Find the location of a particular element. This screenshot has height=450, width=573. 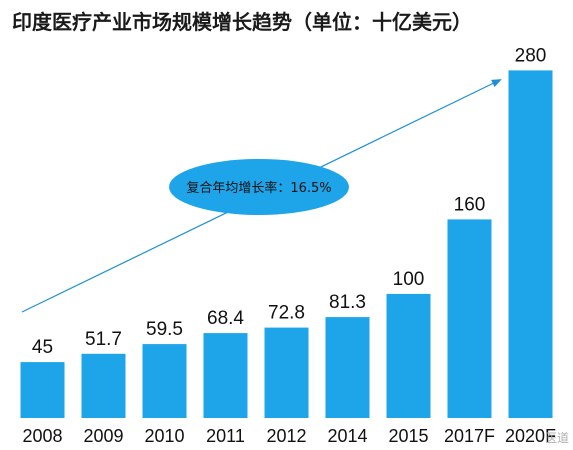

bar-2020F is located at coordinates (530, 244).